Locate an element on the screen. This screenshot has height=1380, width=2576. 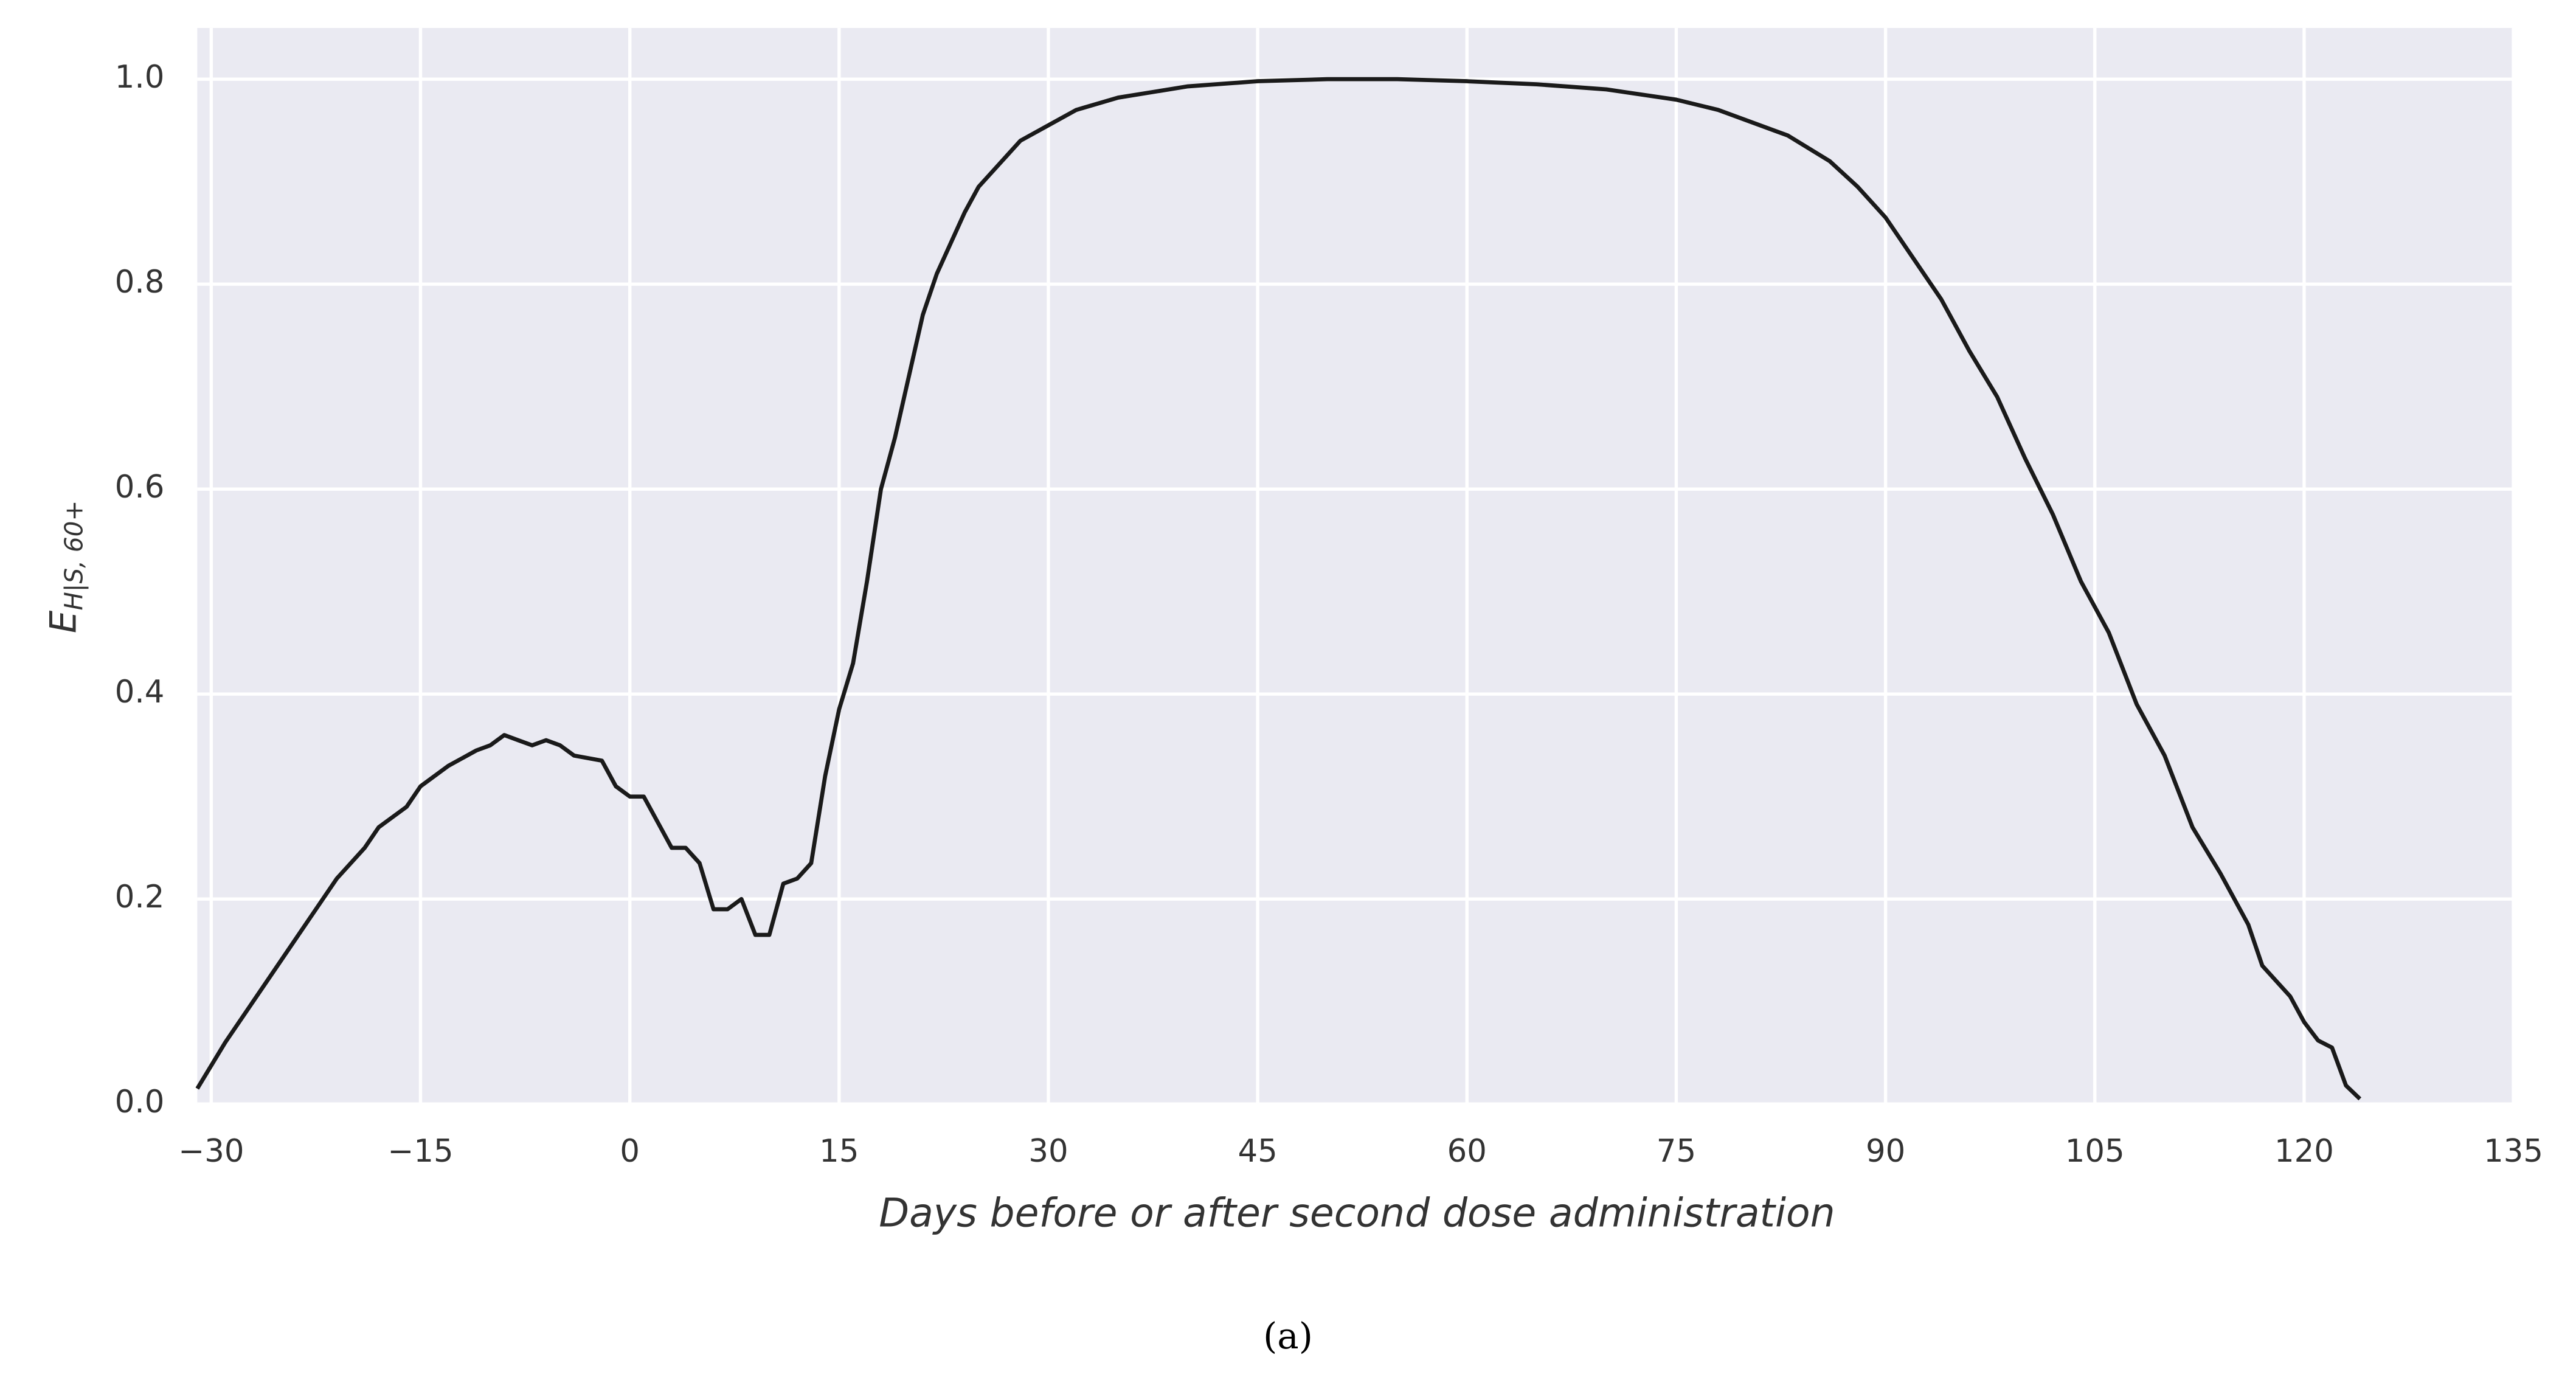
y-axis-label-main: E is located at coordinates (64, 622).